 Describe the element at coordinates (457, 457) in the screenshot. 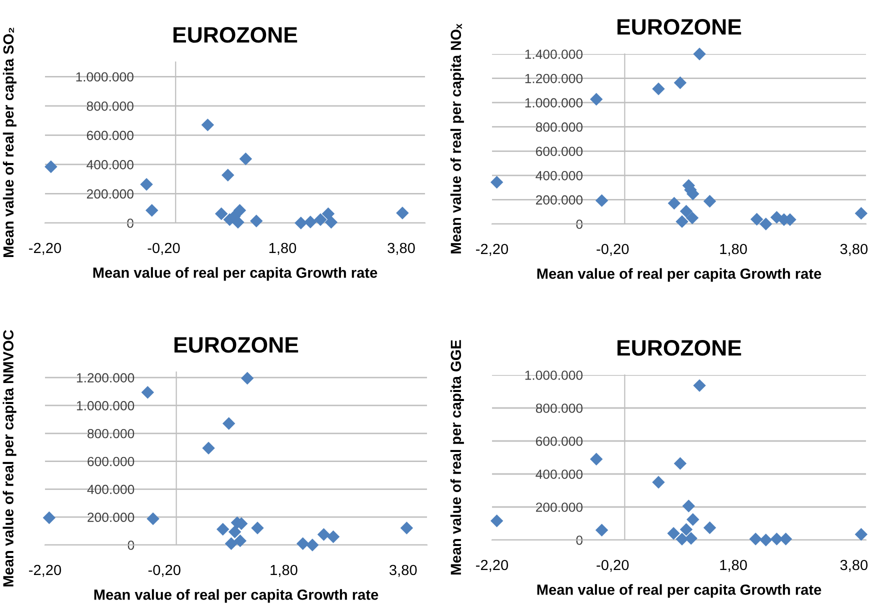

I see `y-axis-title: Mean value of real per capita GGE` at that location.